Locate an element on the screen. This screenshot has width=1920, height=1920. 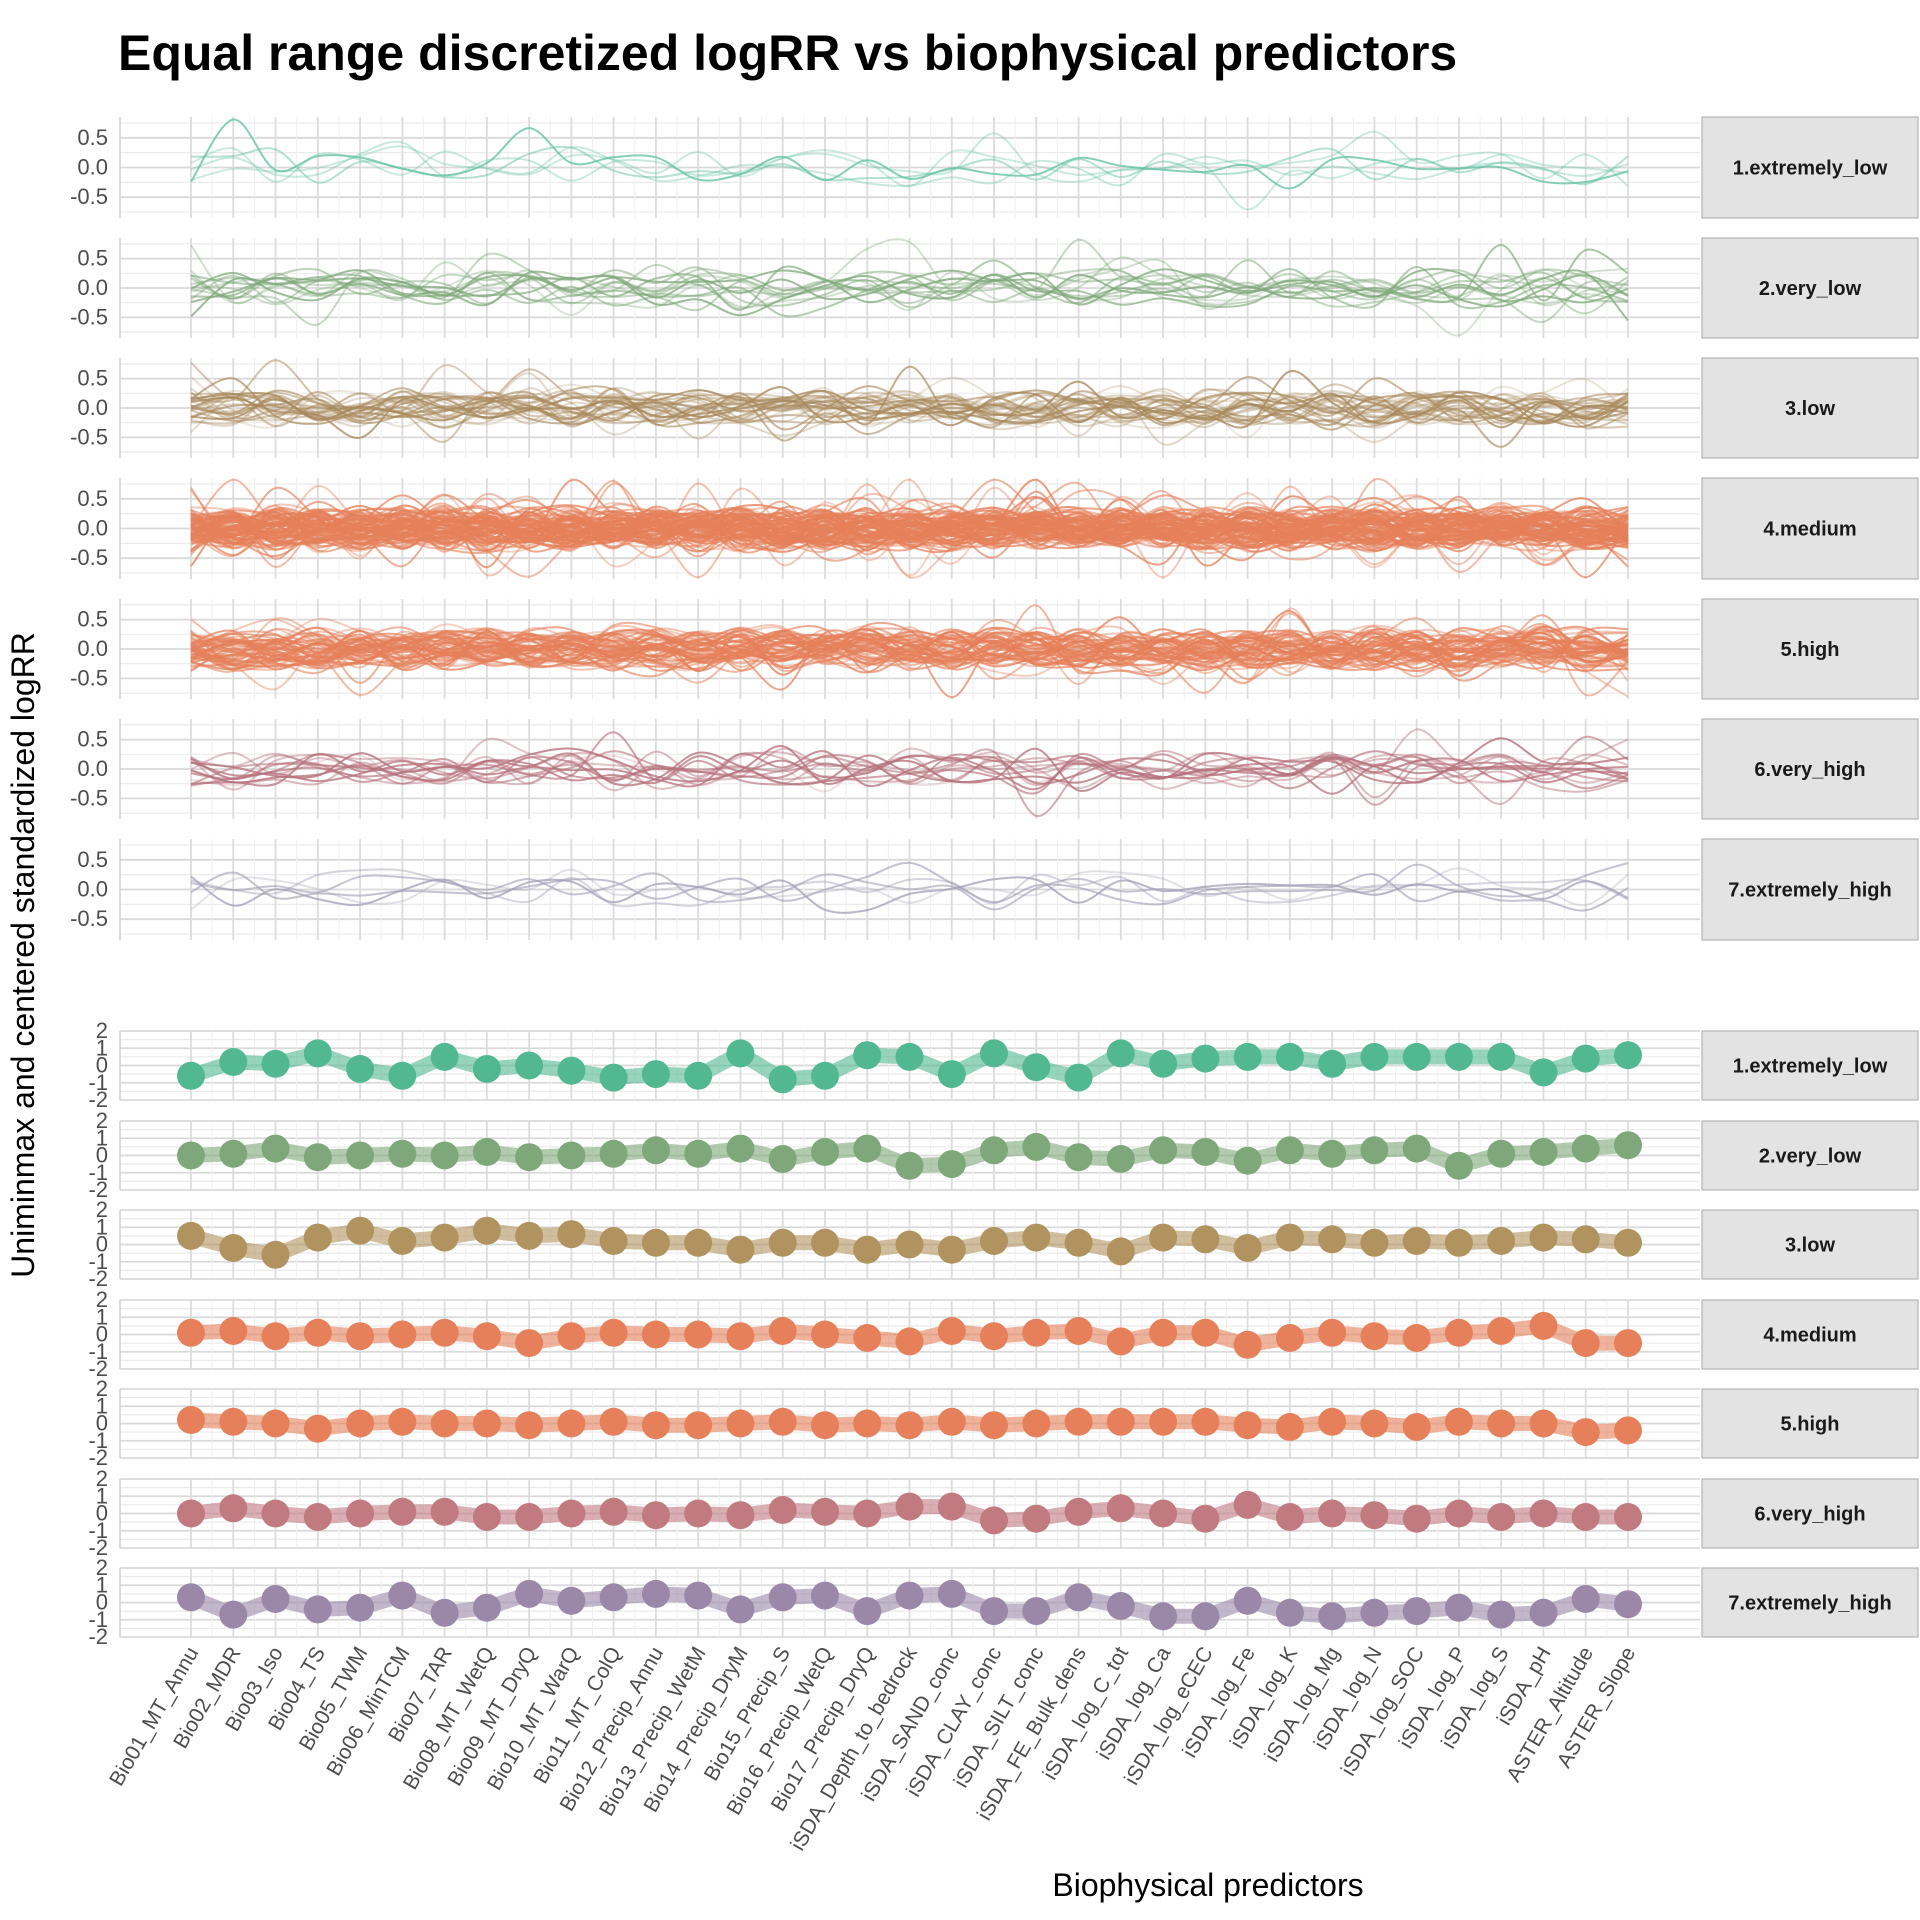
top-panel-6: 0.5 0.0 -0.5 6.very_high is located at coordinates (994, 769).